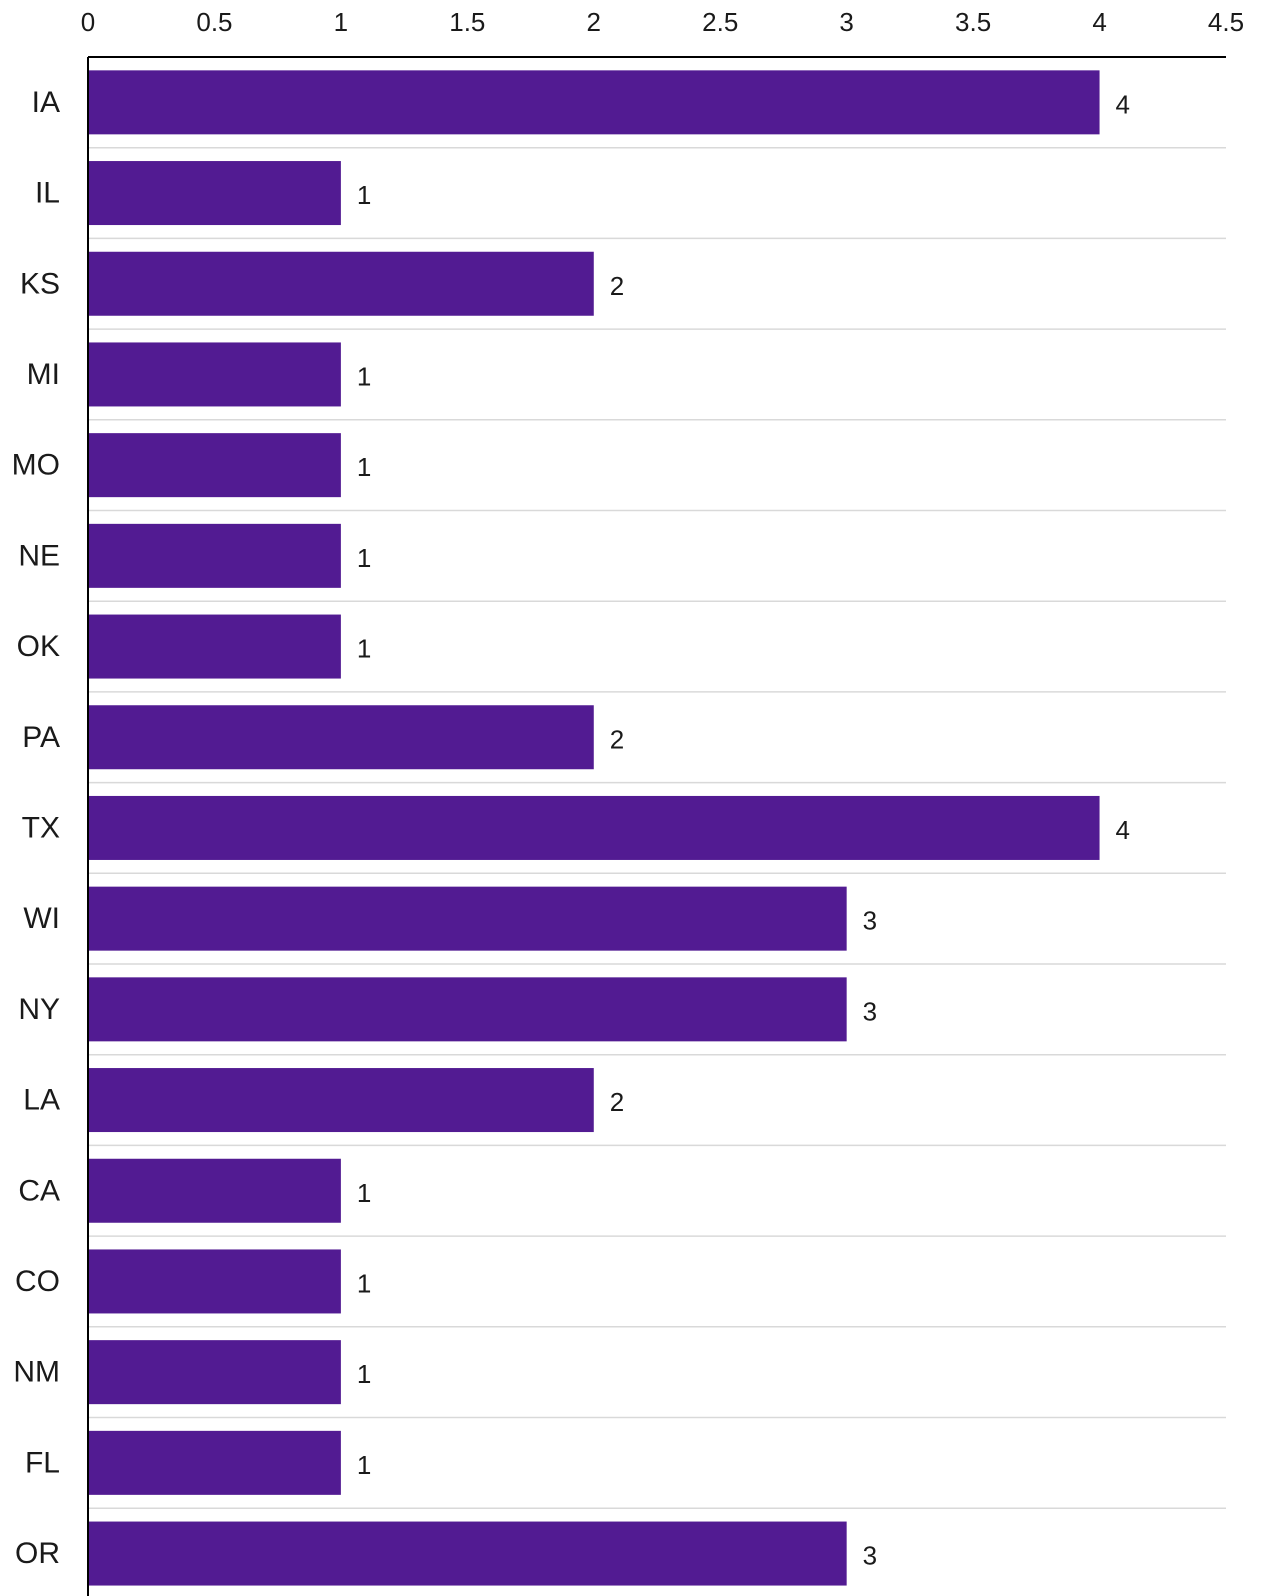  Describe the element at coordinates (39, 1190) in the screenshot. I see `category-label-ca: CA` at that location.